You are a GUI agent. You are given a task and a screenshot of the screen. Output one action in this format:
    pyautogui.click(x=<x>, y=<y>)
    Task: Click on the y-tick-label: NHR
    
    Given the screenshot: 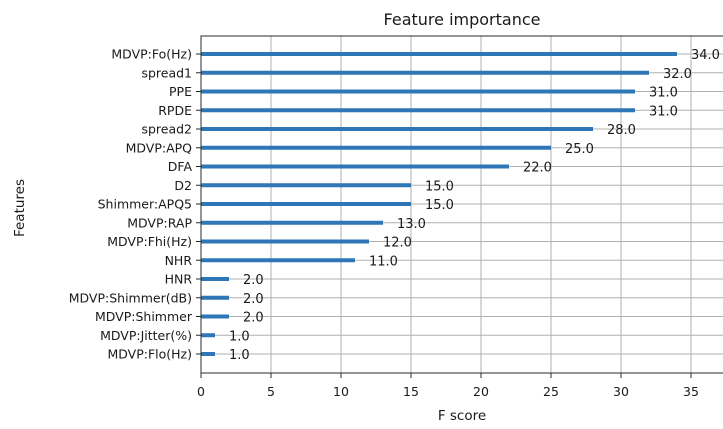 What is the action you would take?
    pyautogui.click(x=179, y=260)
    